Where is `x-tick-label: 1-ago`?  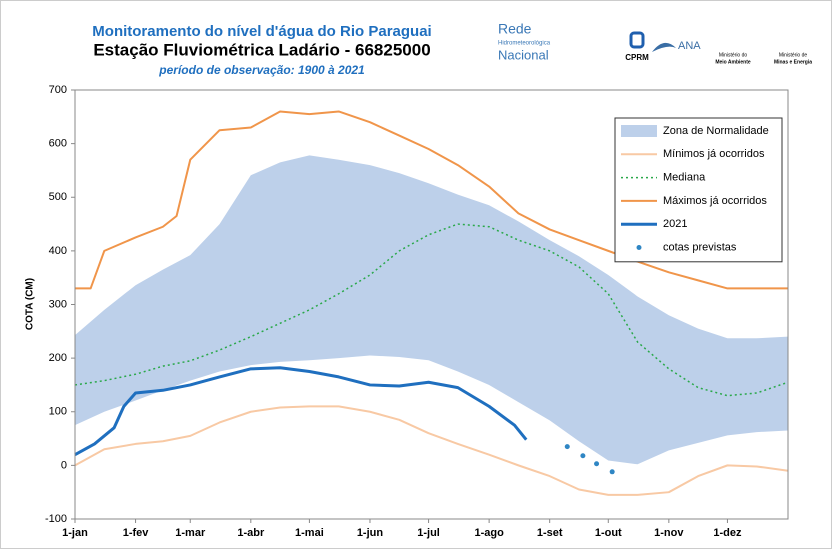
x-tick-label: 1-ago is located at coordinates (489, 533).